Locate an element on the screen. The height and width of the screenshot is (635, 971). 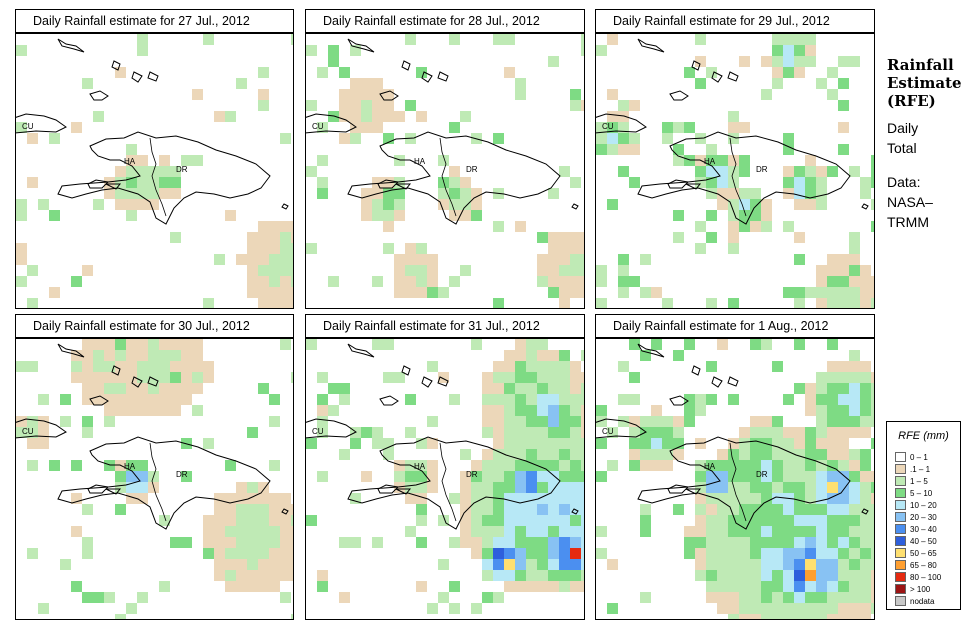
legend-item: nodata is located at coordinates (914, 601).